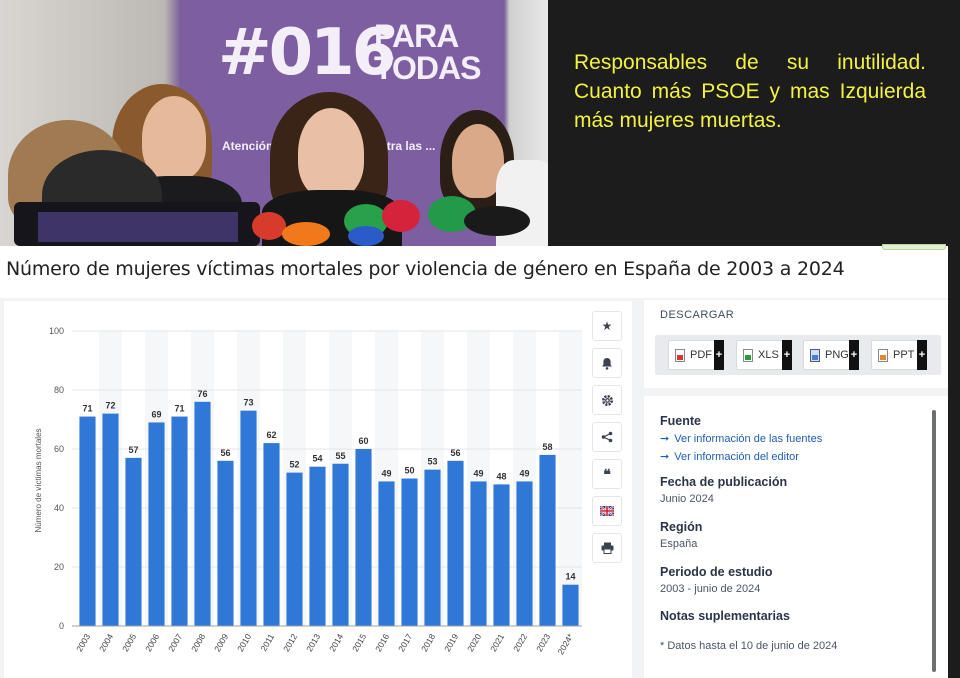 The height and width of the screenshot is (678, 960). I want to click on x-tick-label: 2014, so click(336, 643).